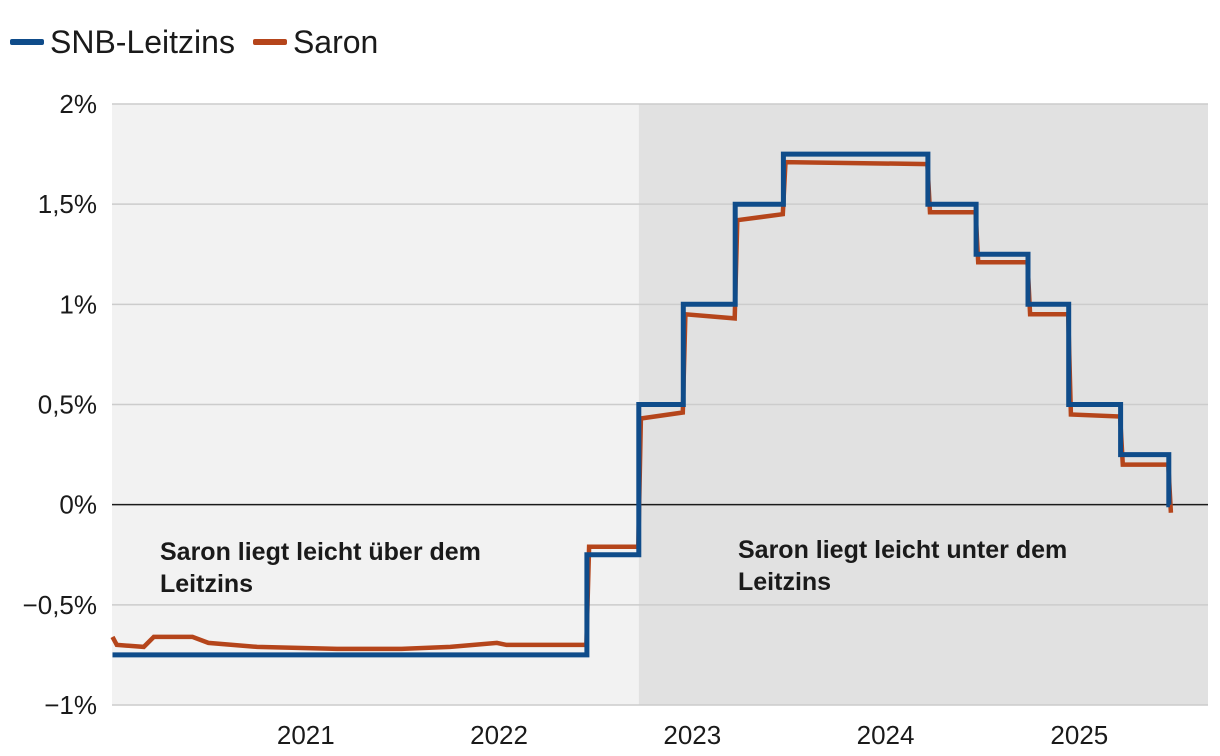 The image size is (1220, 756). What do you see at coordinates (306, 735) in the screenshot?
I see `x-tick-label-2021: 2021` at bounding box center [306, 735].